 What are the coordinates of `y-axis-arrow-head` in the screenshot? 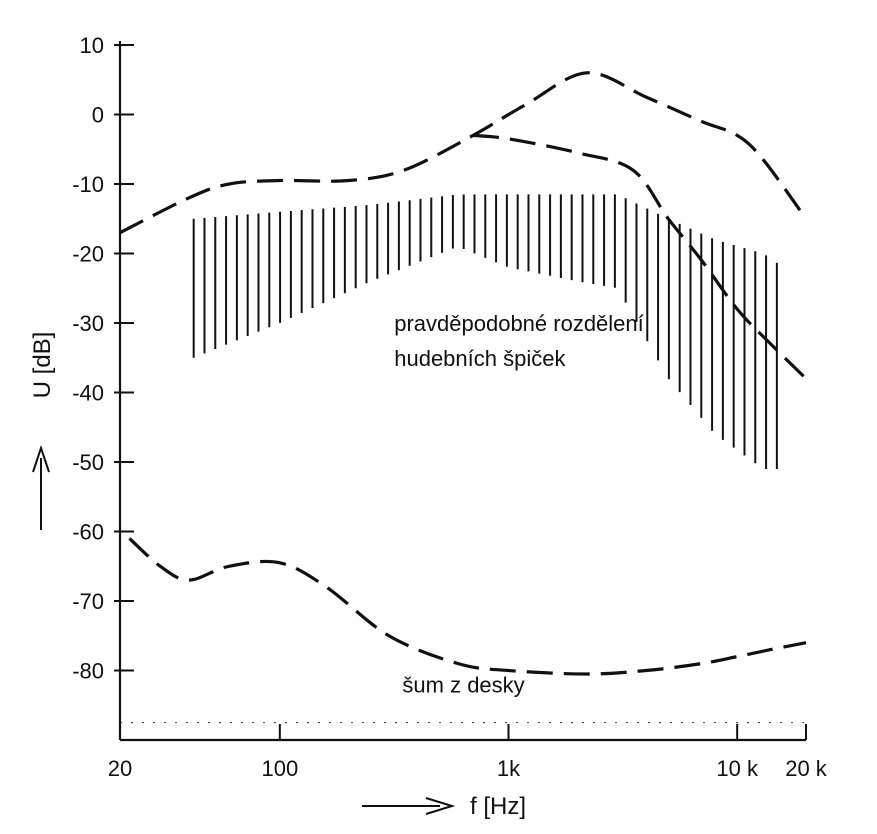 It's located at (41, 458).